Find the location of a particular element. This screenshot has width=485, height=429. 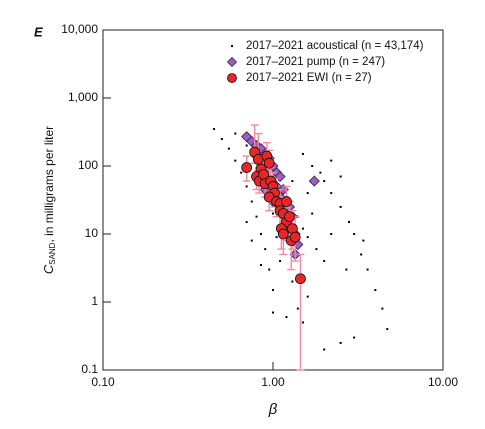

y-label-text: , in milligrams per liter is located at coordinates (49, 184).